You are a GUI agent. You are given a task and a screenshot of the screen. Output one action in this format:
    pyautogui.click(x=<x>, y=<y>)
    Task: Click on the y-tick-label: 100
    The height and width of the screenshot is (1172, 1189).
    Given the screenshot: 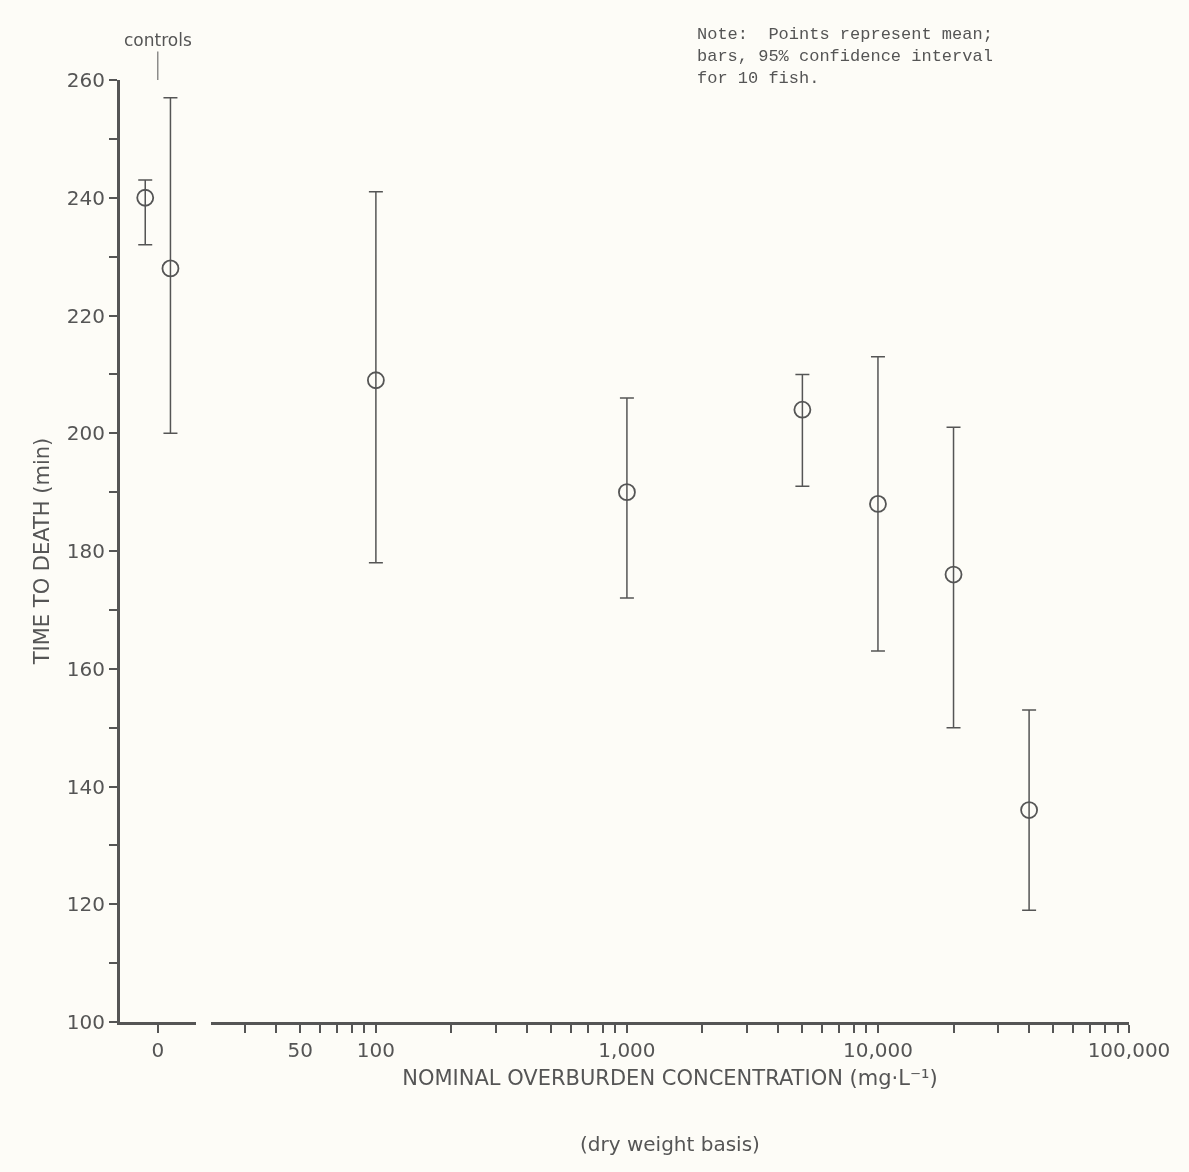 What is the action you would take?
    pyautogui.click(x=85, y=1022)
    